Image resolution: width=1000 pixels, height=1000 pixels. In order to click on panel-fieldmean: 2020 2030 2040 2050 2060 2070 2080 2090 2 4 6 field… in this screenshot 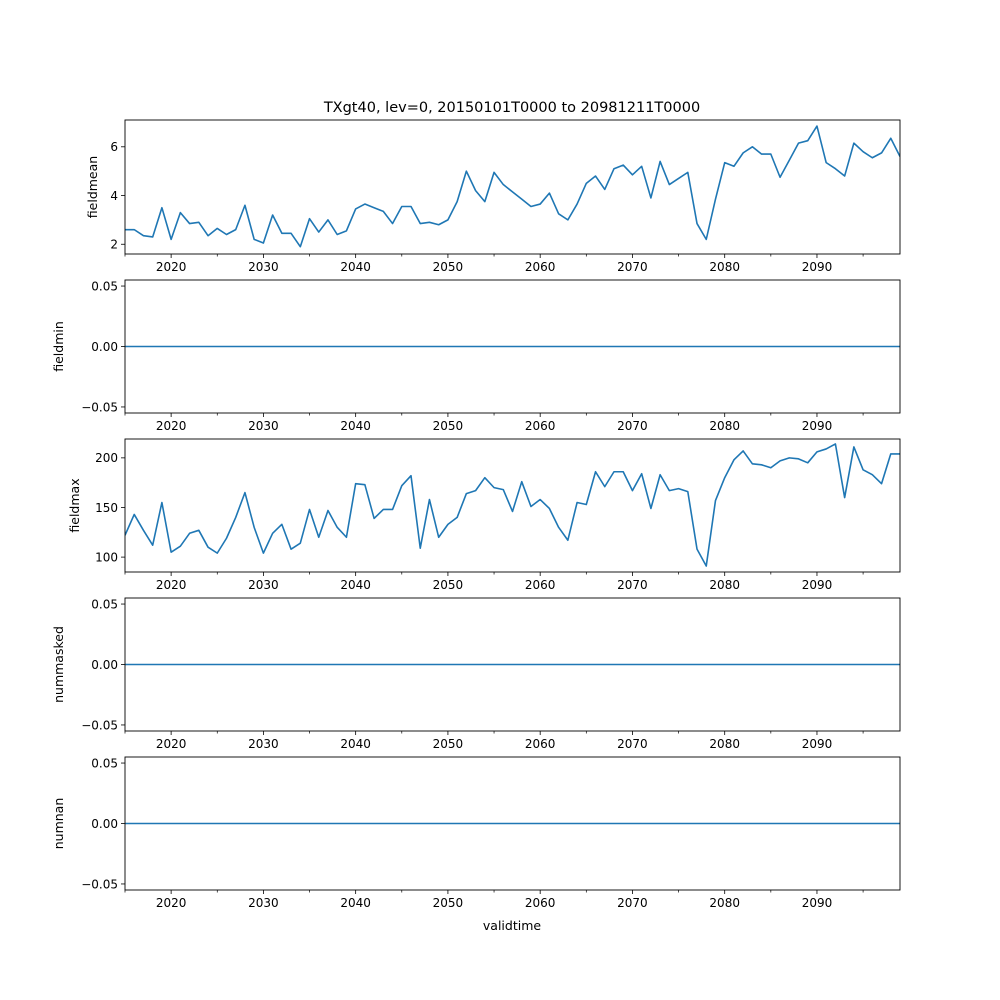, I will do `click(493, 196)`.